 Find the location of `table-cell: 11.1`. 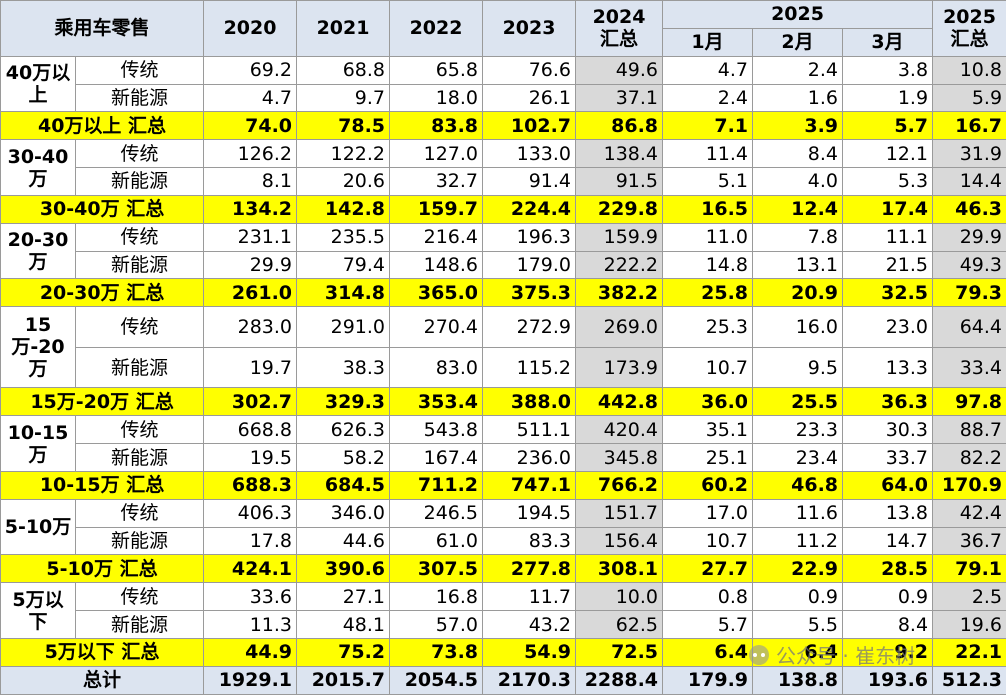

table-cell: 11.1 is located at coordinates (888, 237).